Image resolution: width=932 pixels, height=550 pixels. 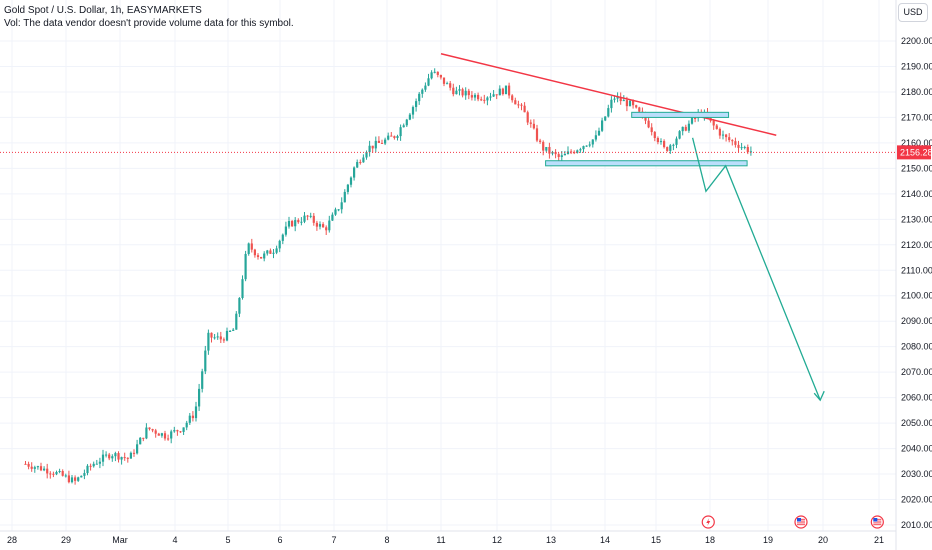 What do you see at coordinates (605, 540) in the screenshot?
I see `time-tick-label: 14` at bounding box center [605, 540].